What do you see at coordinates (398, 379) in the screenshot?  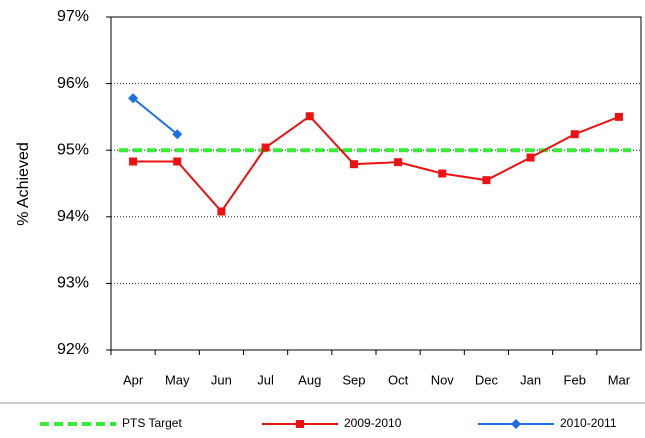 I see `x-tick-label: Oct` at bounding box center [398, 379].